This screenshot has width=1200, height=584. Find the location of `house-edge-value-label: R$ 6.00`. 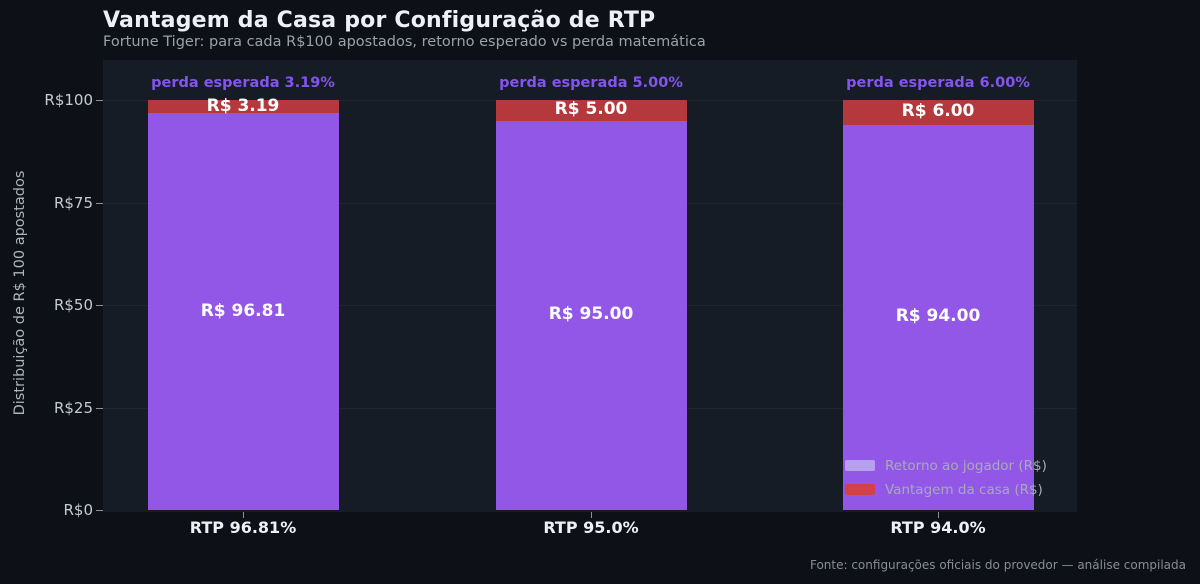

house-edge-value-label: R$ 6.00 is located at coordinates (938, 111).